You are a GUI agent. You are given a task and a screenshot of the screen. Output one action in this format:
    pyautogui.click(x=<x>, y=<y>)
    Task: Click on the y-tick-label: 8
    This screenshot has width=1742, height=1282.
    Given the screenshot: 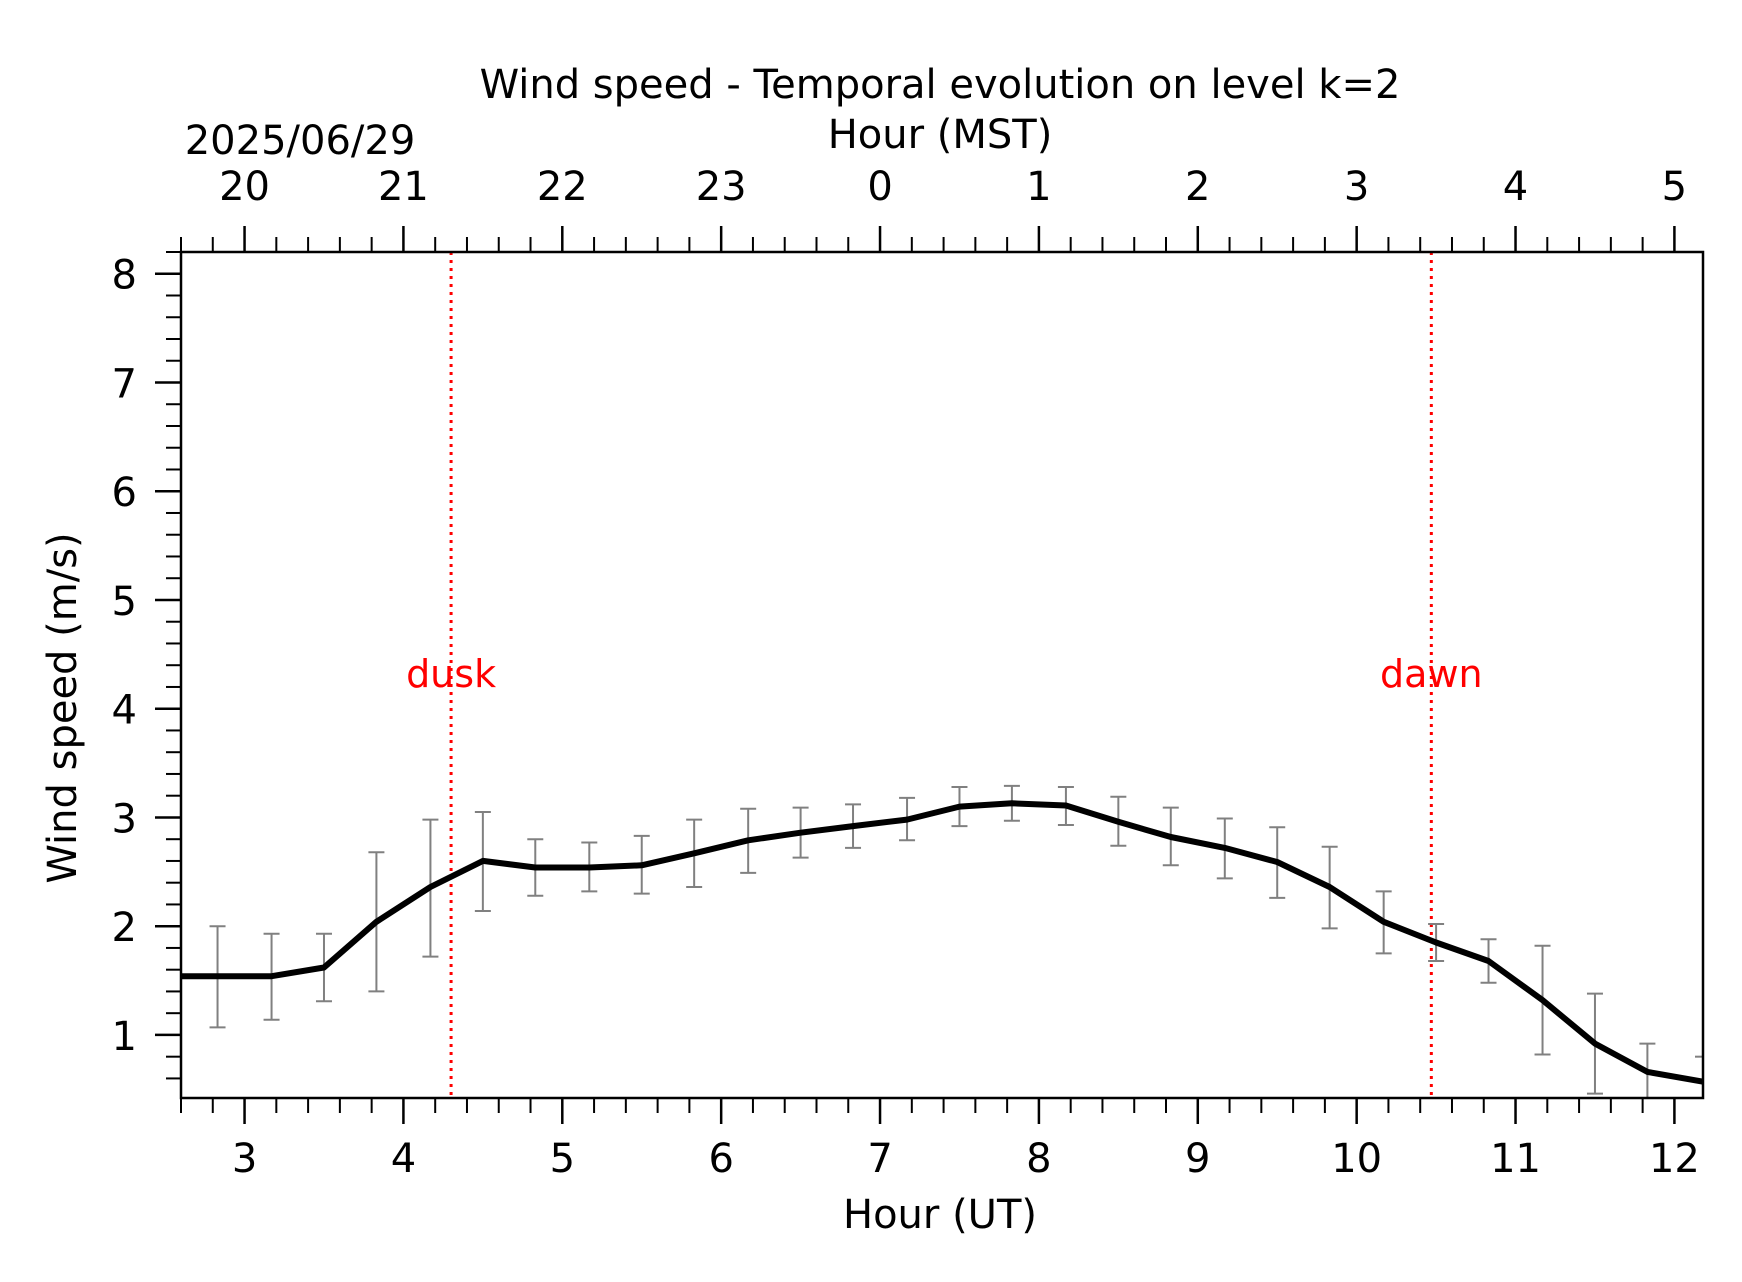 What is the action you would take?
    pyautogui.click(x=124, y=276)
    